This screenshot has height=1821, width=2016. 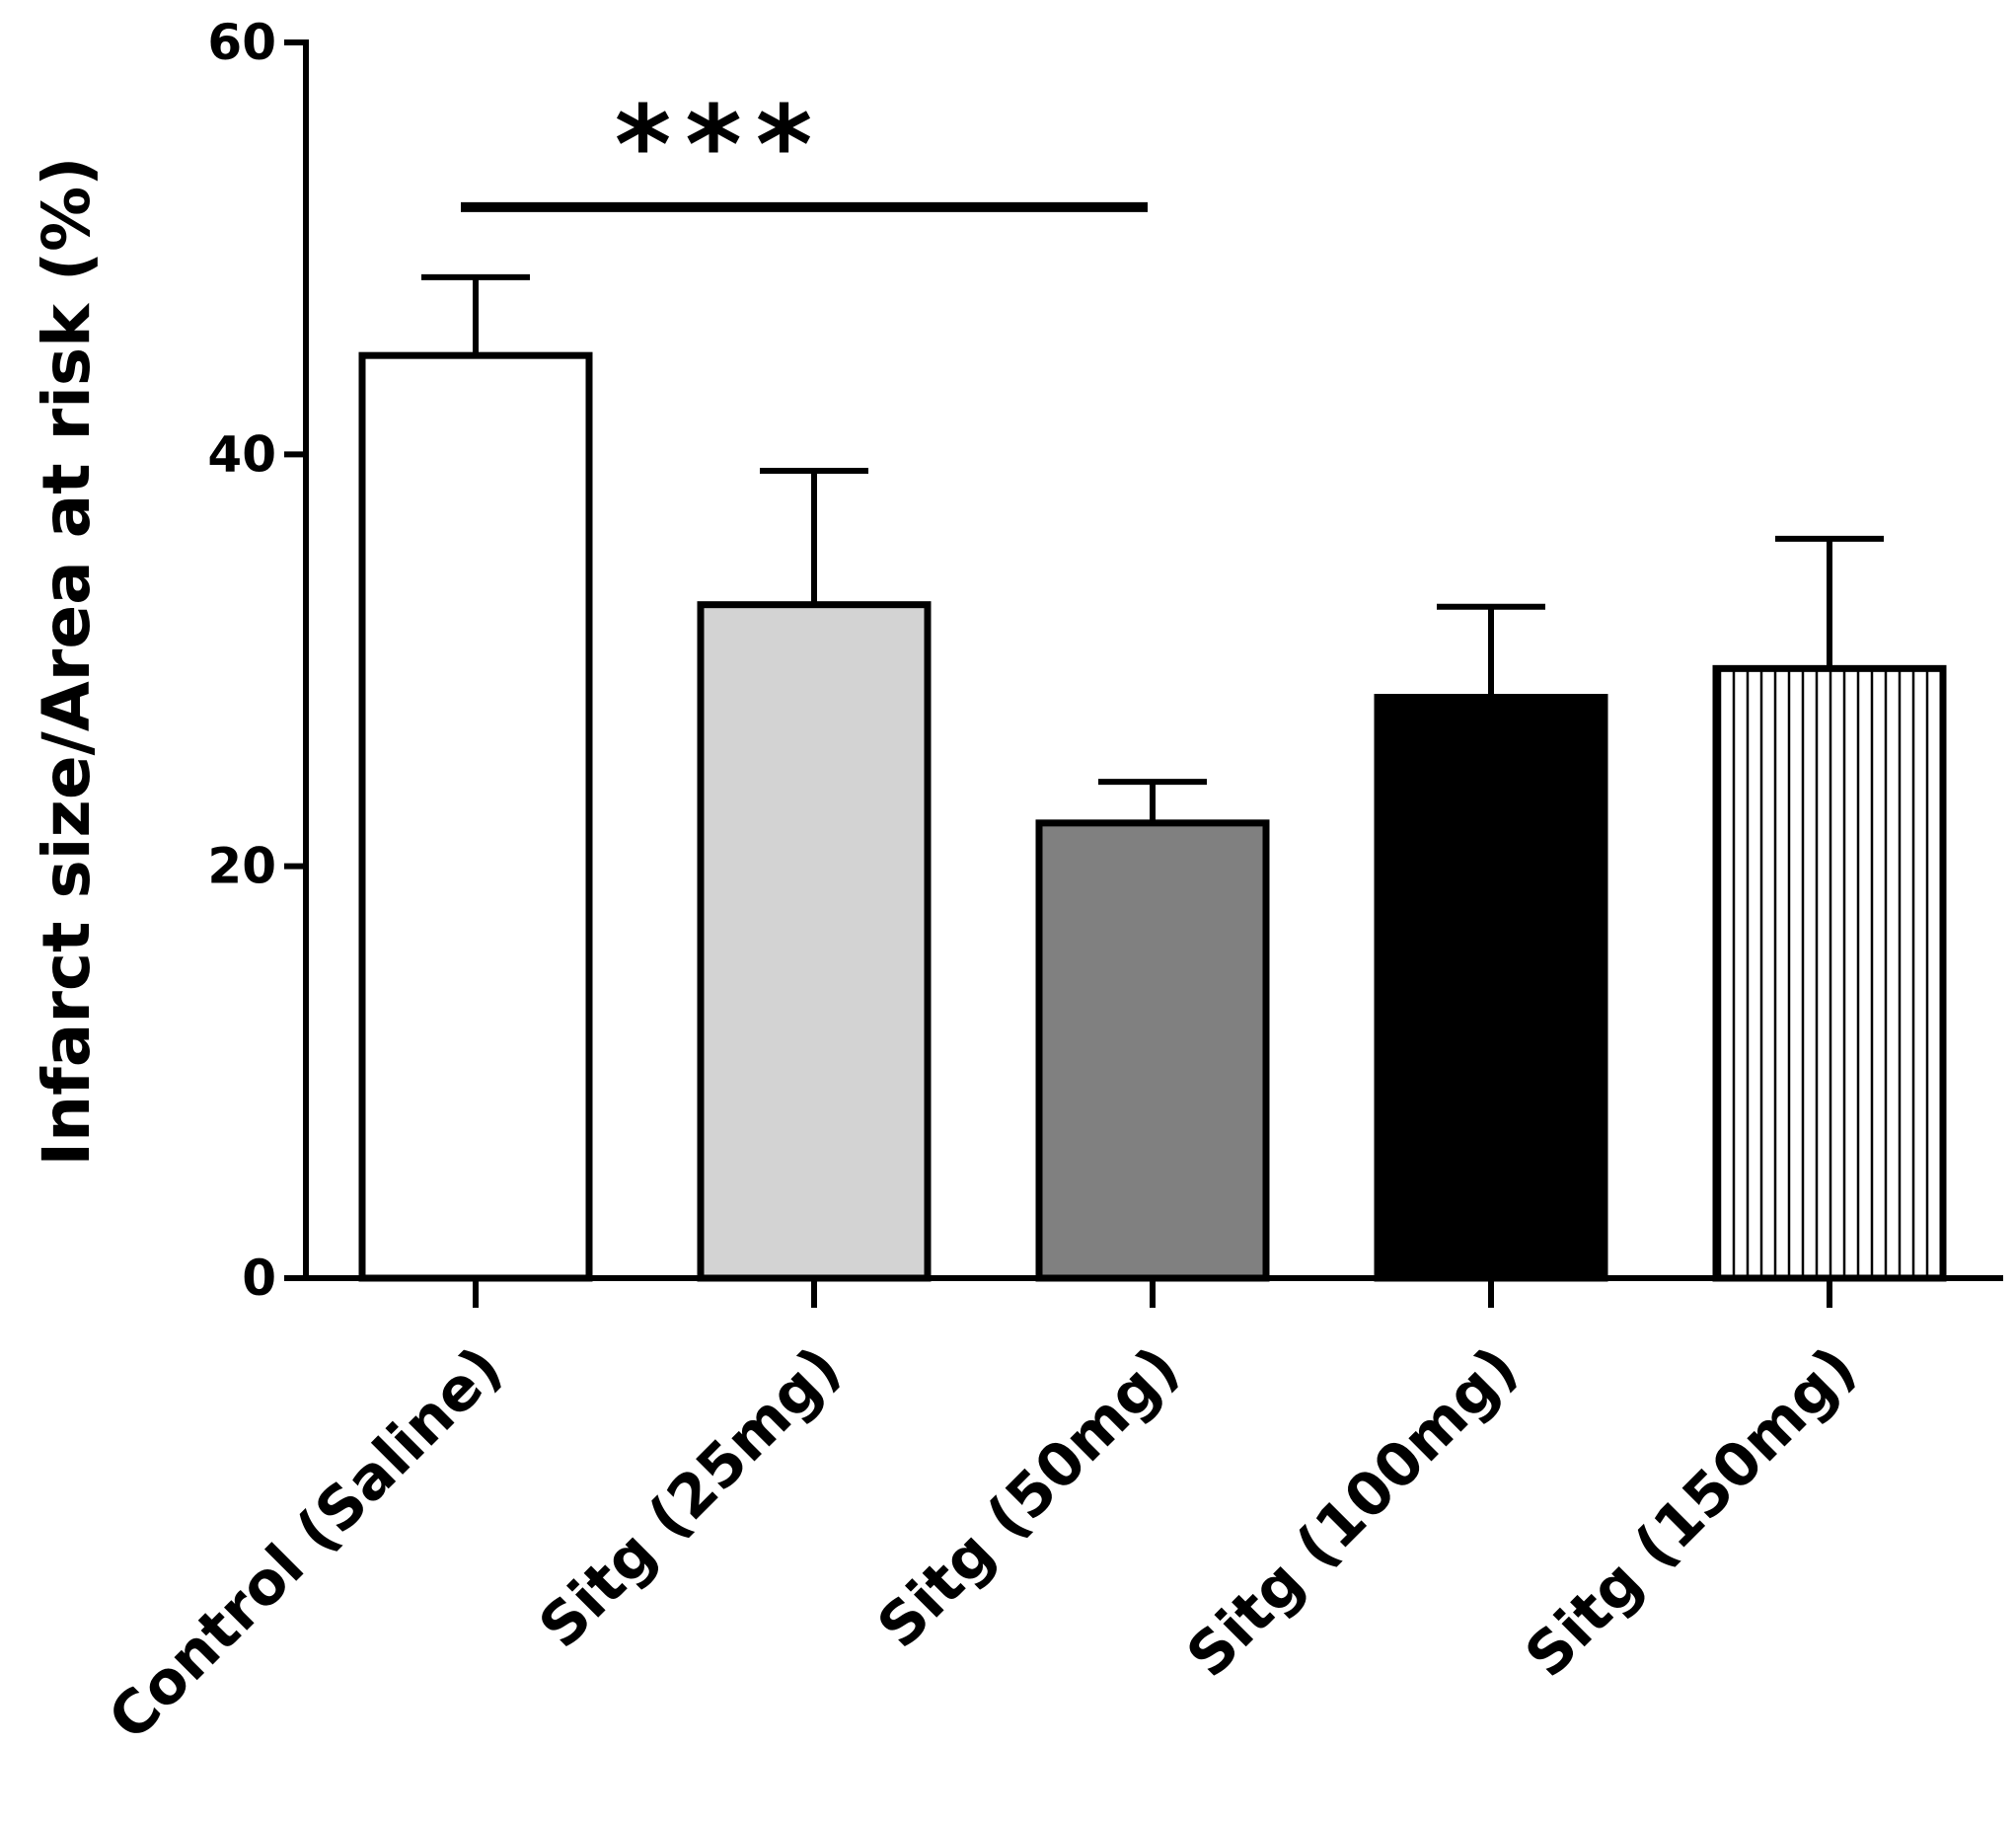 What do you see at coordinates (242, 454) in the screenshot?
I see `y-tick-label: 40` at bounding box center [242, 454].